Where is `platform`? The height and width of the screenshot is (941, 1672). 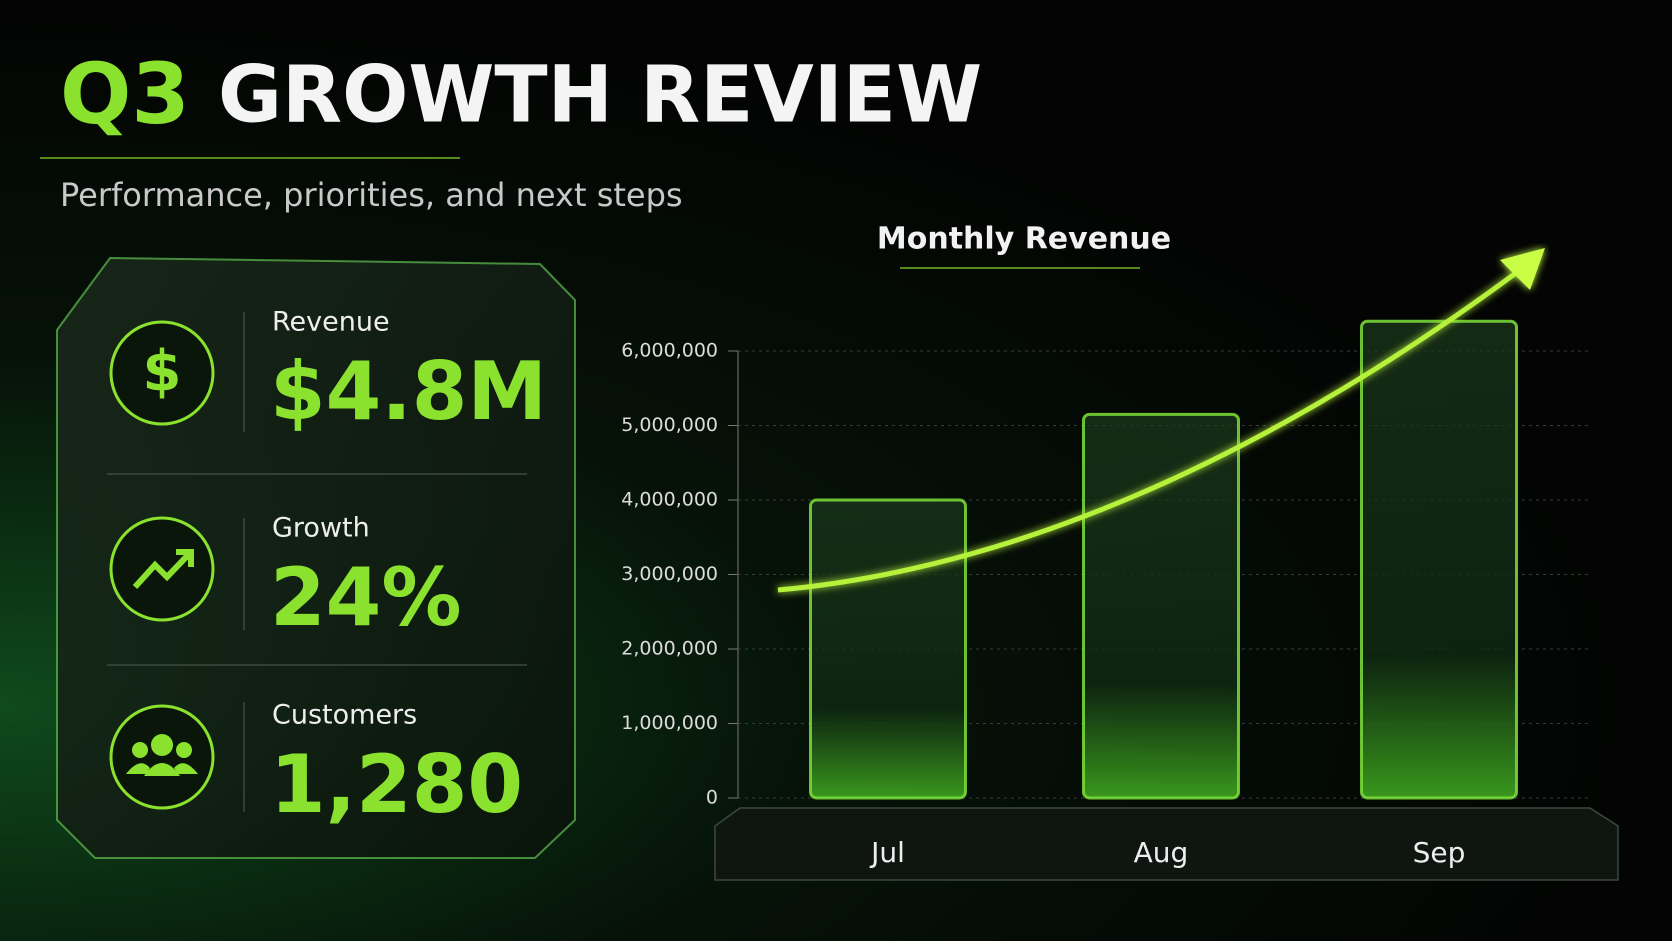 platform is located at coordinates (1166, 844).